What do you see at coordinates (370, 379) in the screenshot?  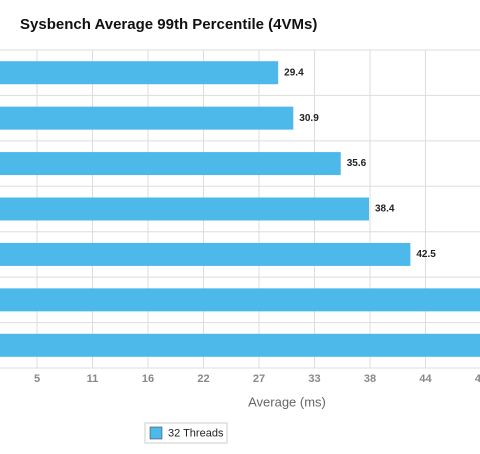 I see `x-tick-label: 38` at bounding box center [370, 379].